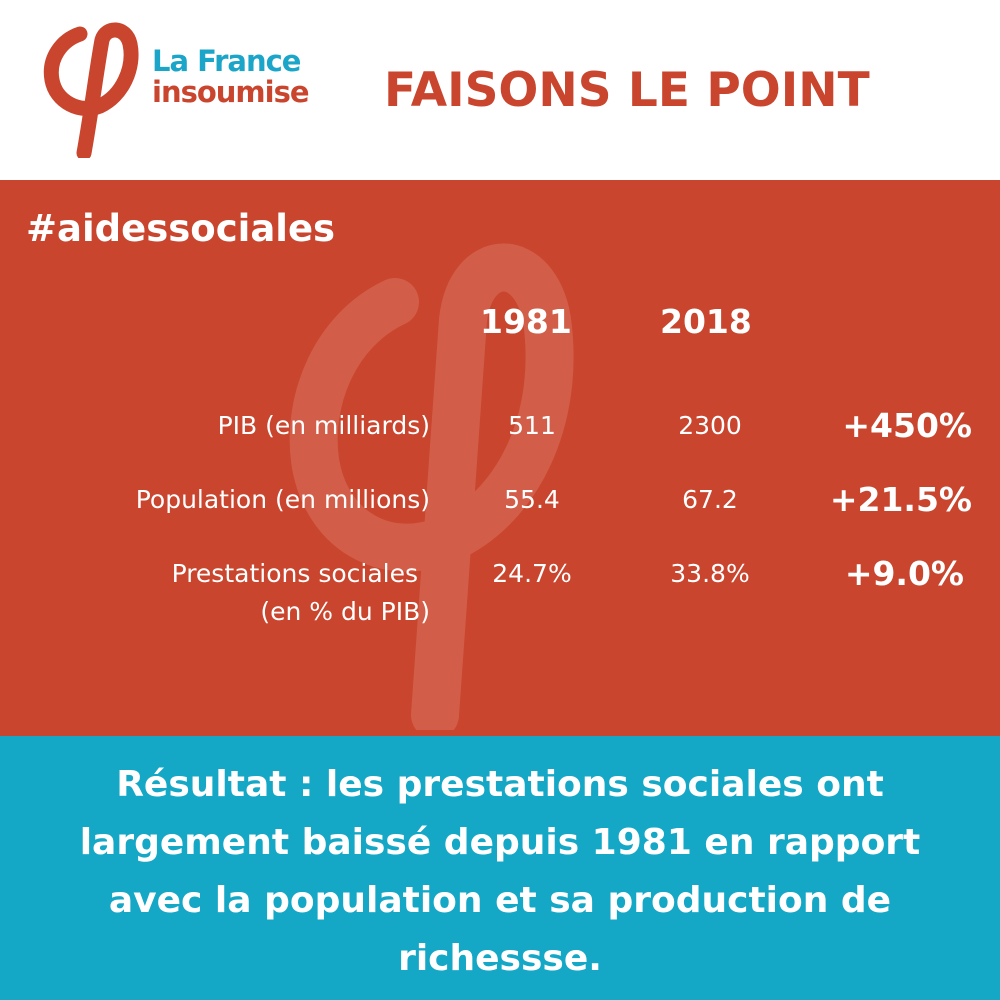  What do you see at coordinates (323, 425) in the screenshot?
I see `row-label-pib: PIB (en milliards)` at bounding box center [323, 425].